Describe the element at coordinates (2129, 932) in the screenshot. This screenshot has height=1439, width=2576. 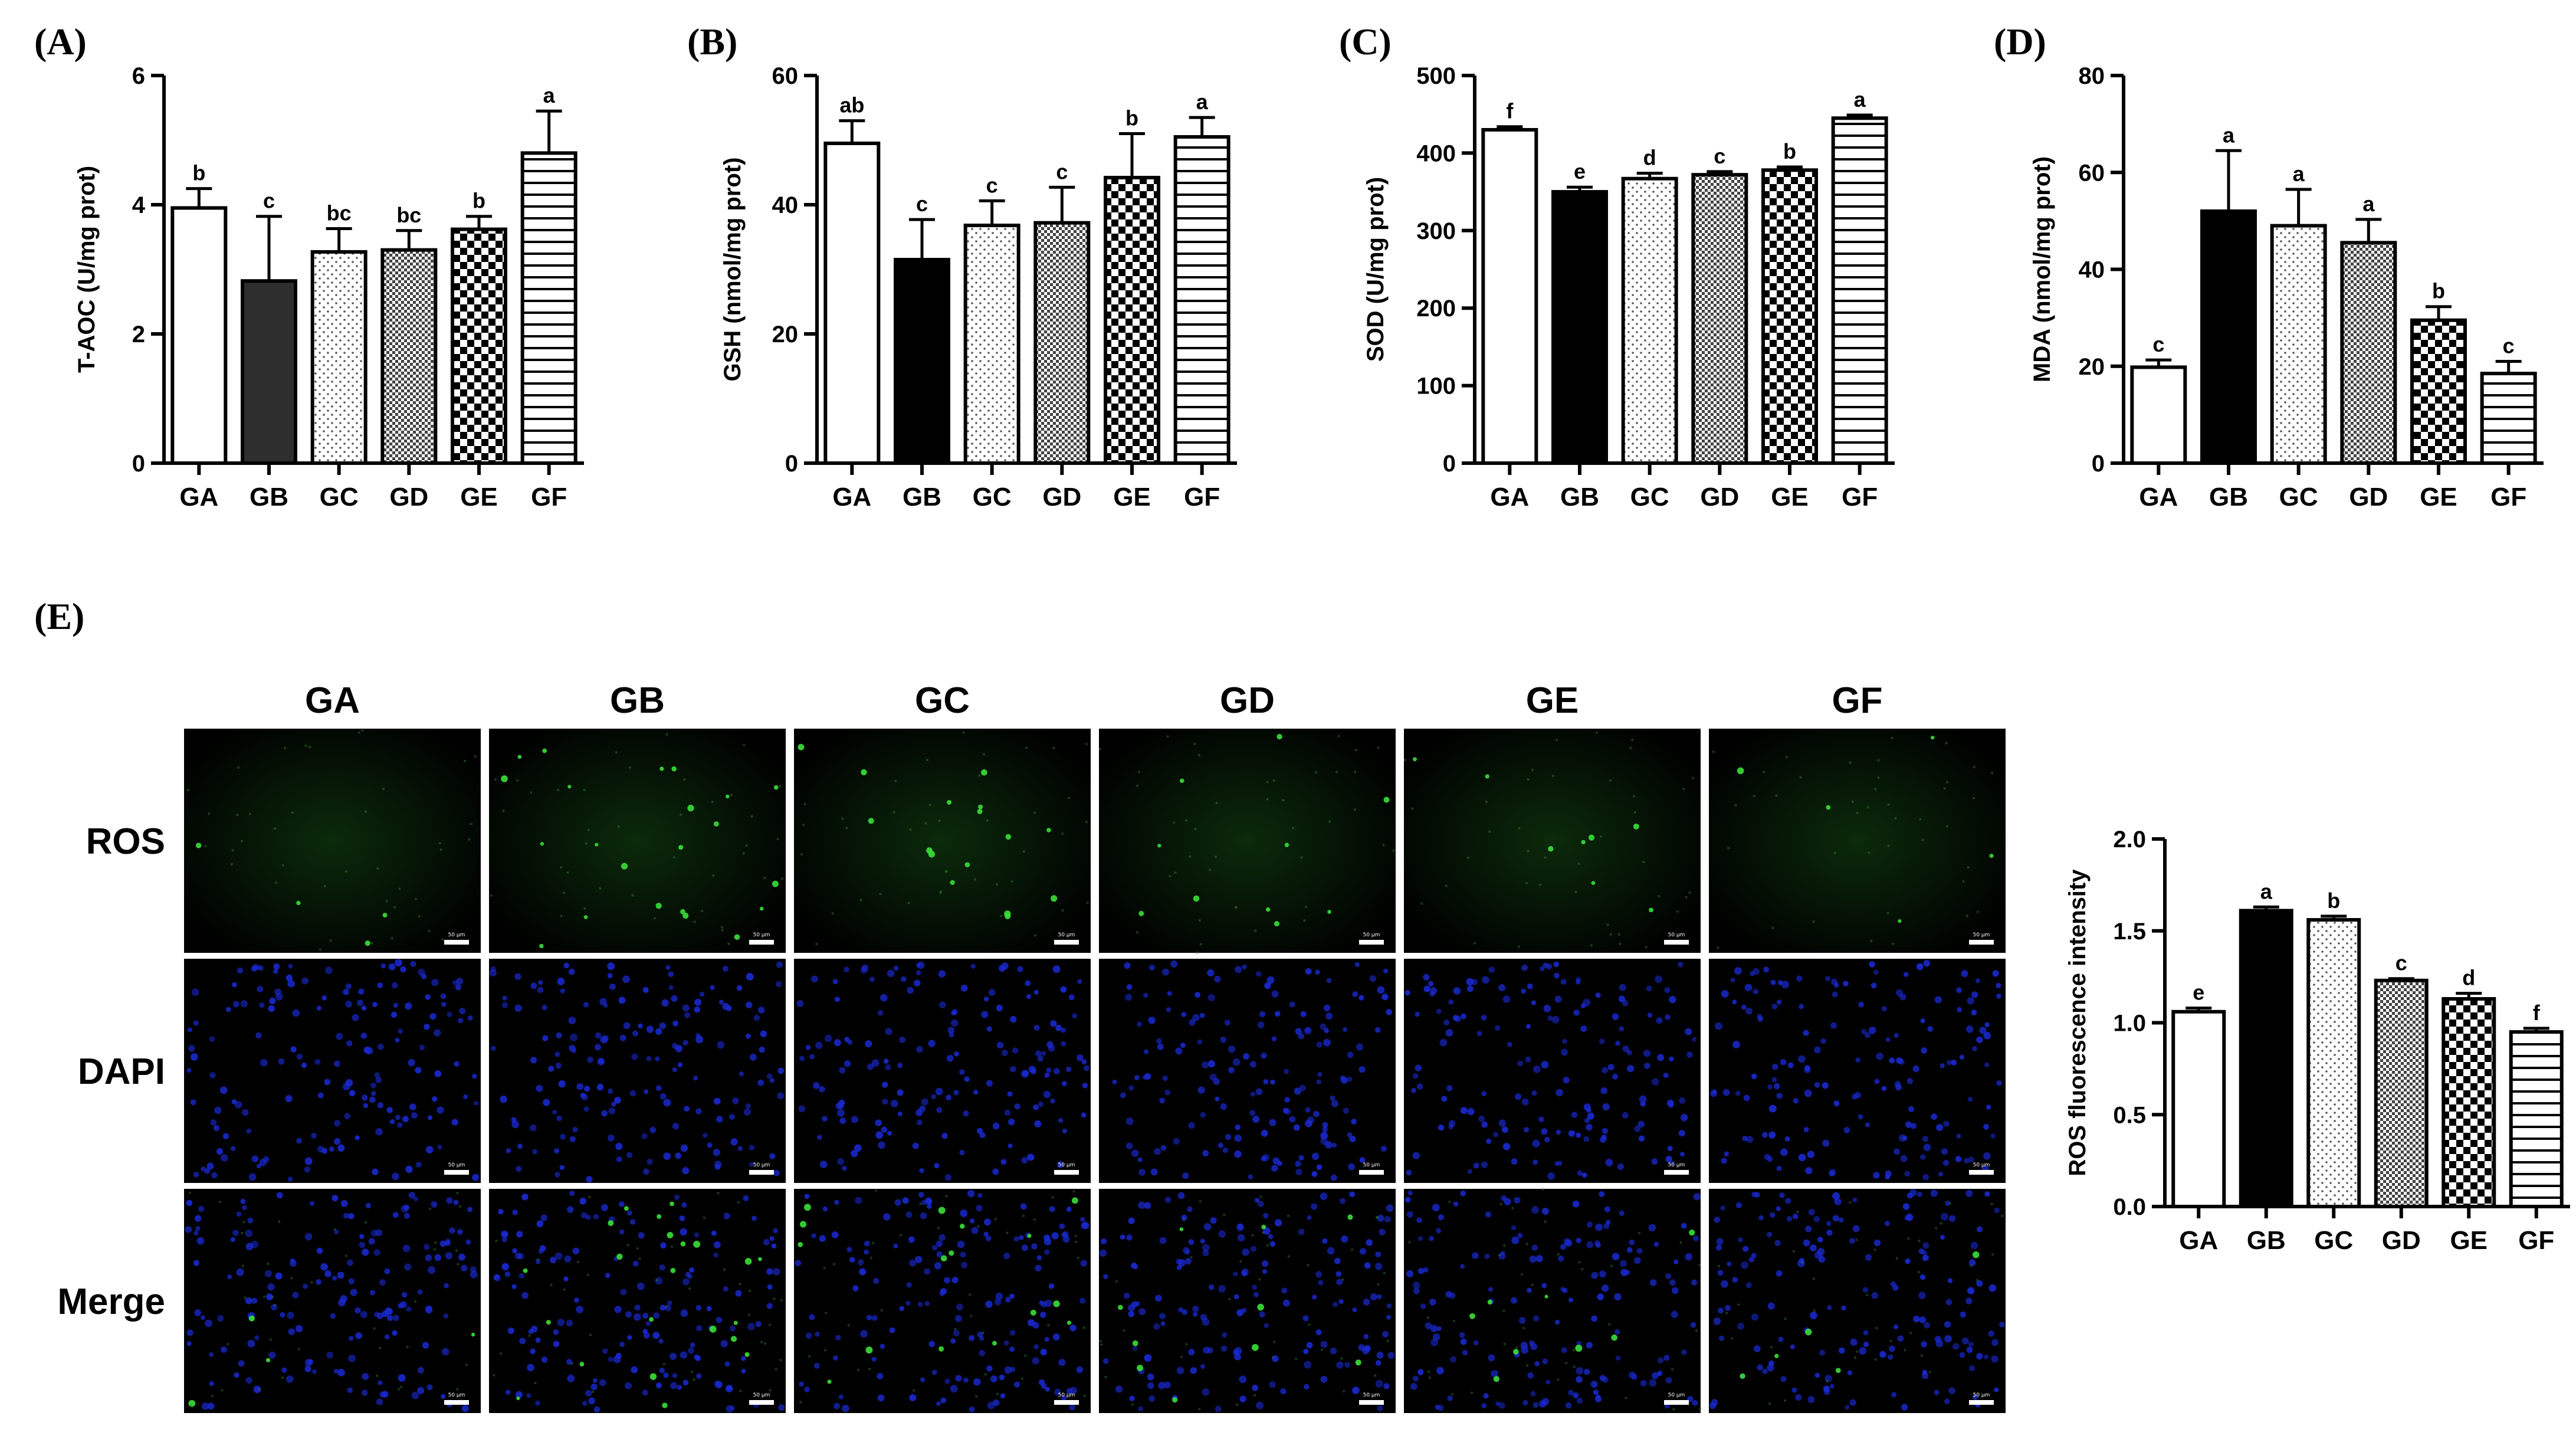
I see `y-tick-label: 1.5` at that location.